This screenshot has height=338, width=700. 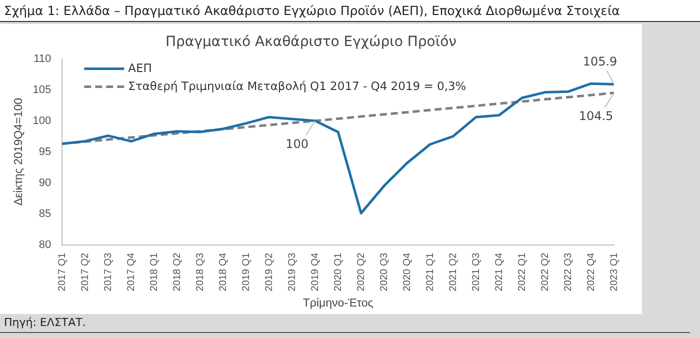 I want to click on x-tick-label: 2021 Q2, so click(x=453, y=272).